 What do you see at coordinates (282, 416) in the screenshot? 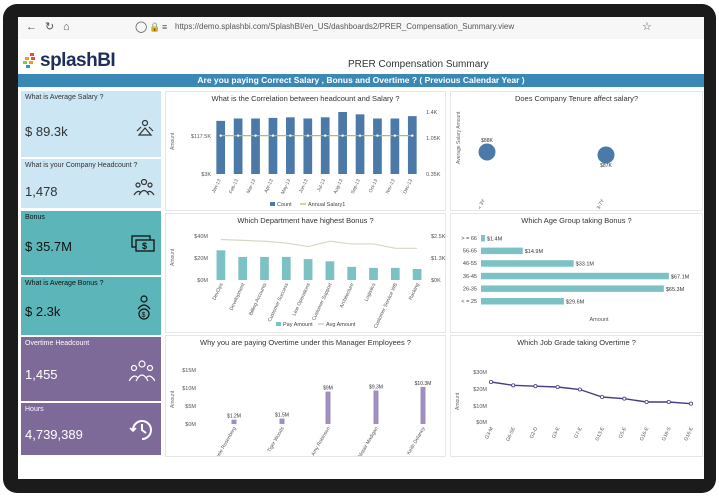
I see `data-label: $1.5M` at bounding box center [282, 416].